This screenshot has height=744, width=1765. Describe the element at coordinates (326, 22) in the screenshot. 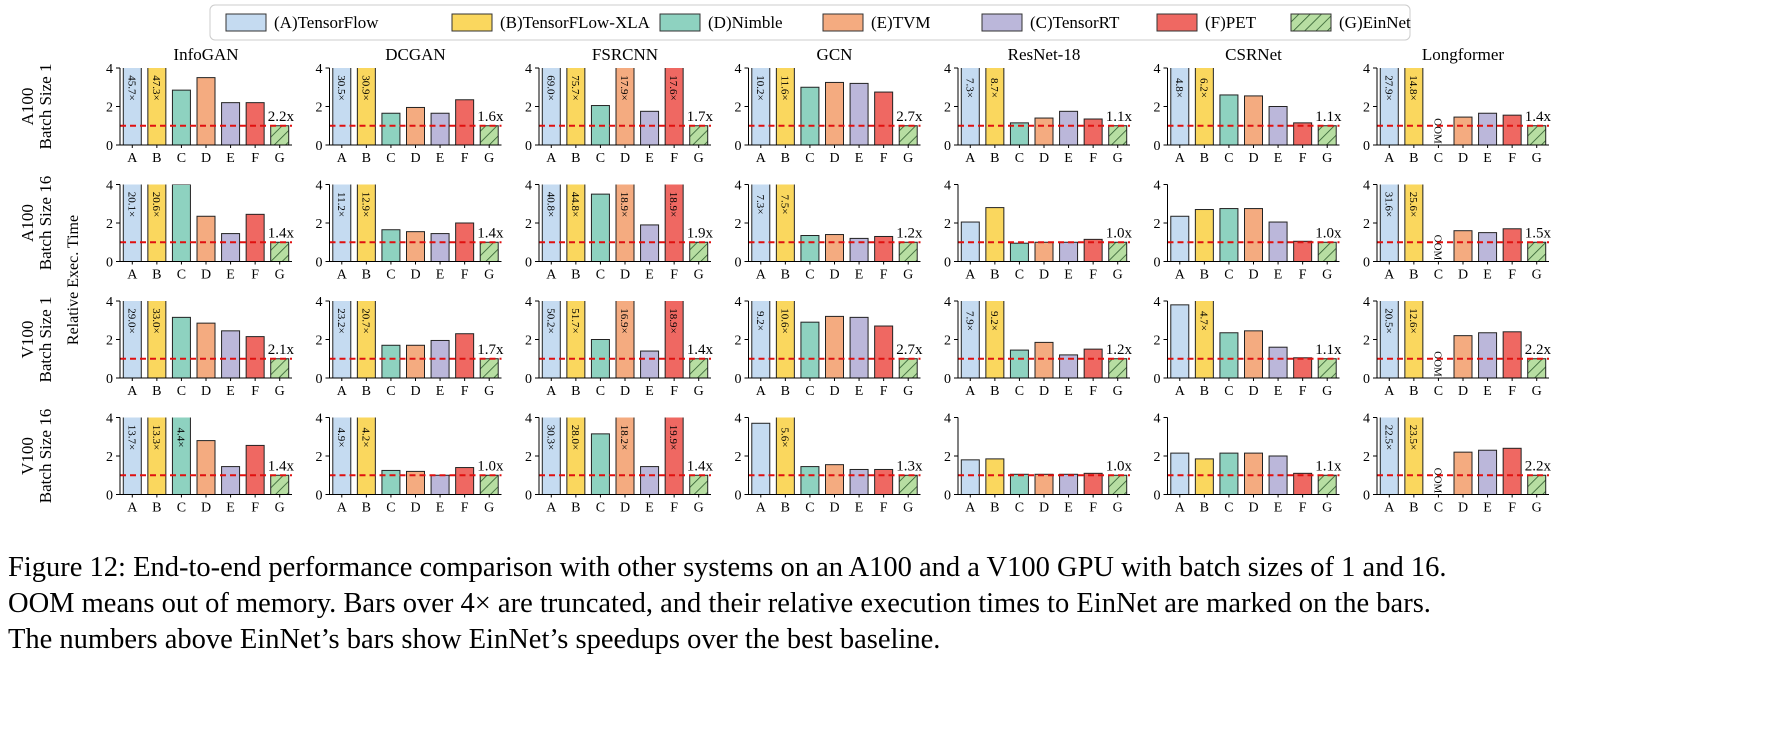

I see `legend-label: (A)TensorFlow` at that location.